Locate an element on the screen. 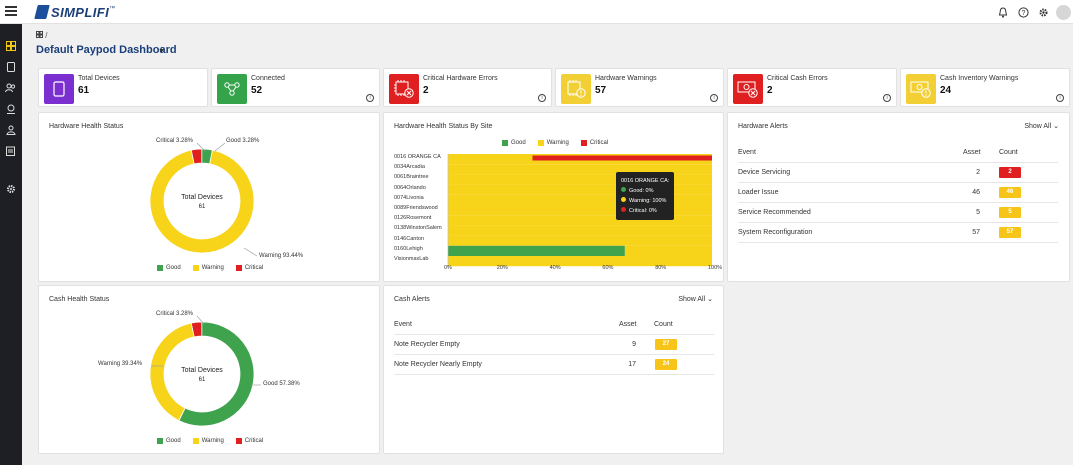 This screenshot has height=465, width=1073. stat-label: Critical Hardware Errors is located at coordinates (460, 78).